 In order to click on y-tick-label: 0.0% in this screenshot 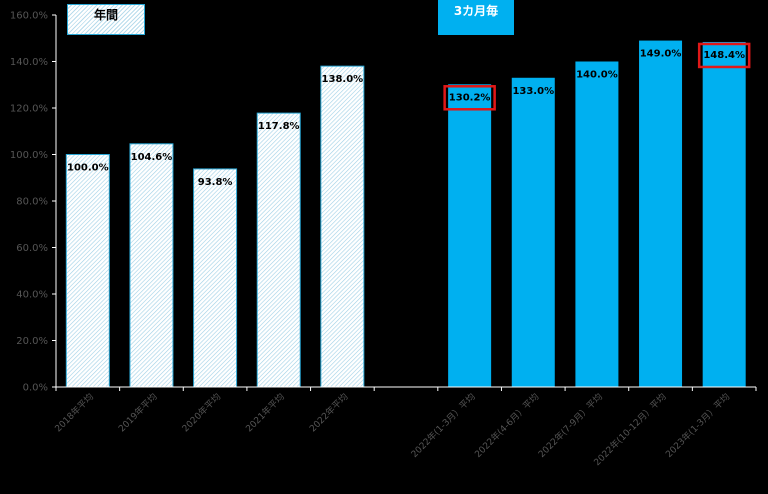, I will do `click(35, 388)`.